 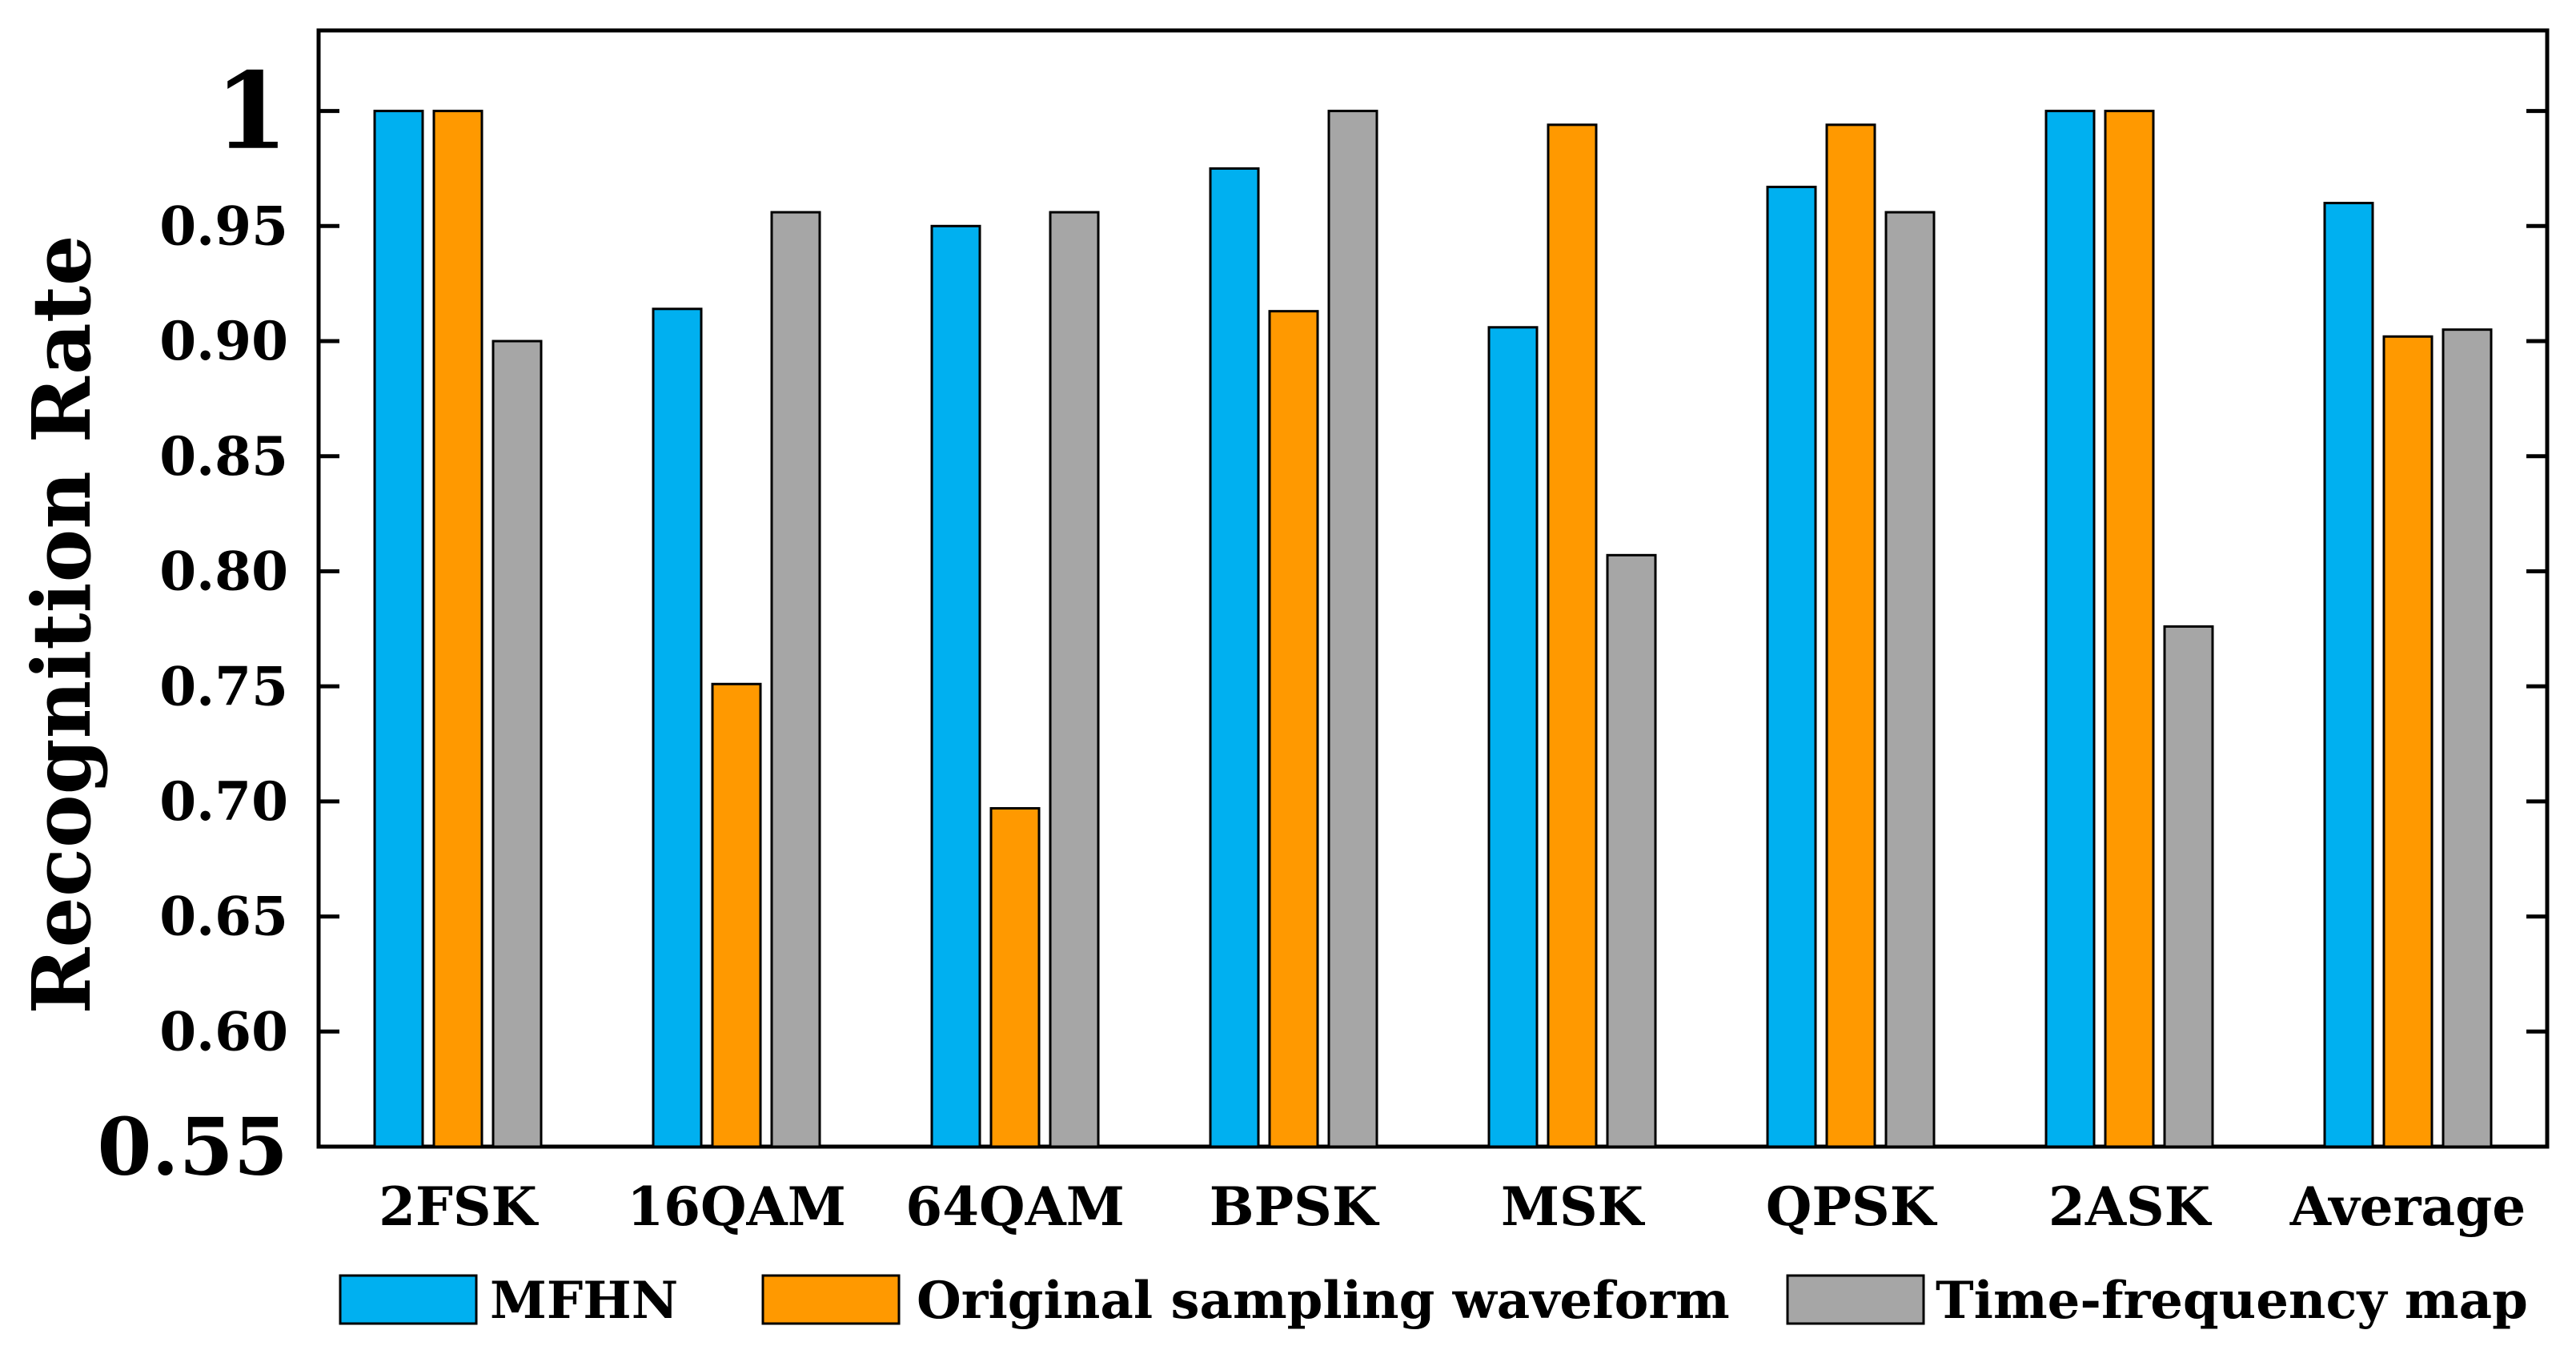 I want to click on legend-label: Time-frequency map, so click(x=2232, y=1301).